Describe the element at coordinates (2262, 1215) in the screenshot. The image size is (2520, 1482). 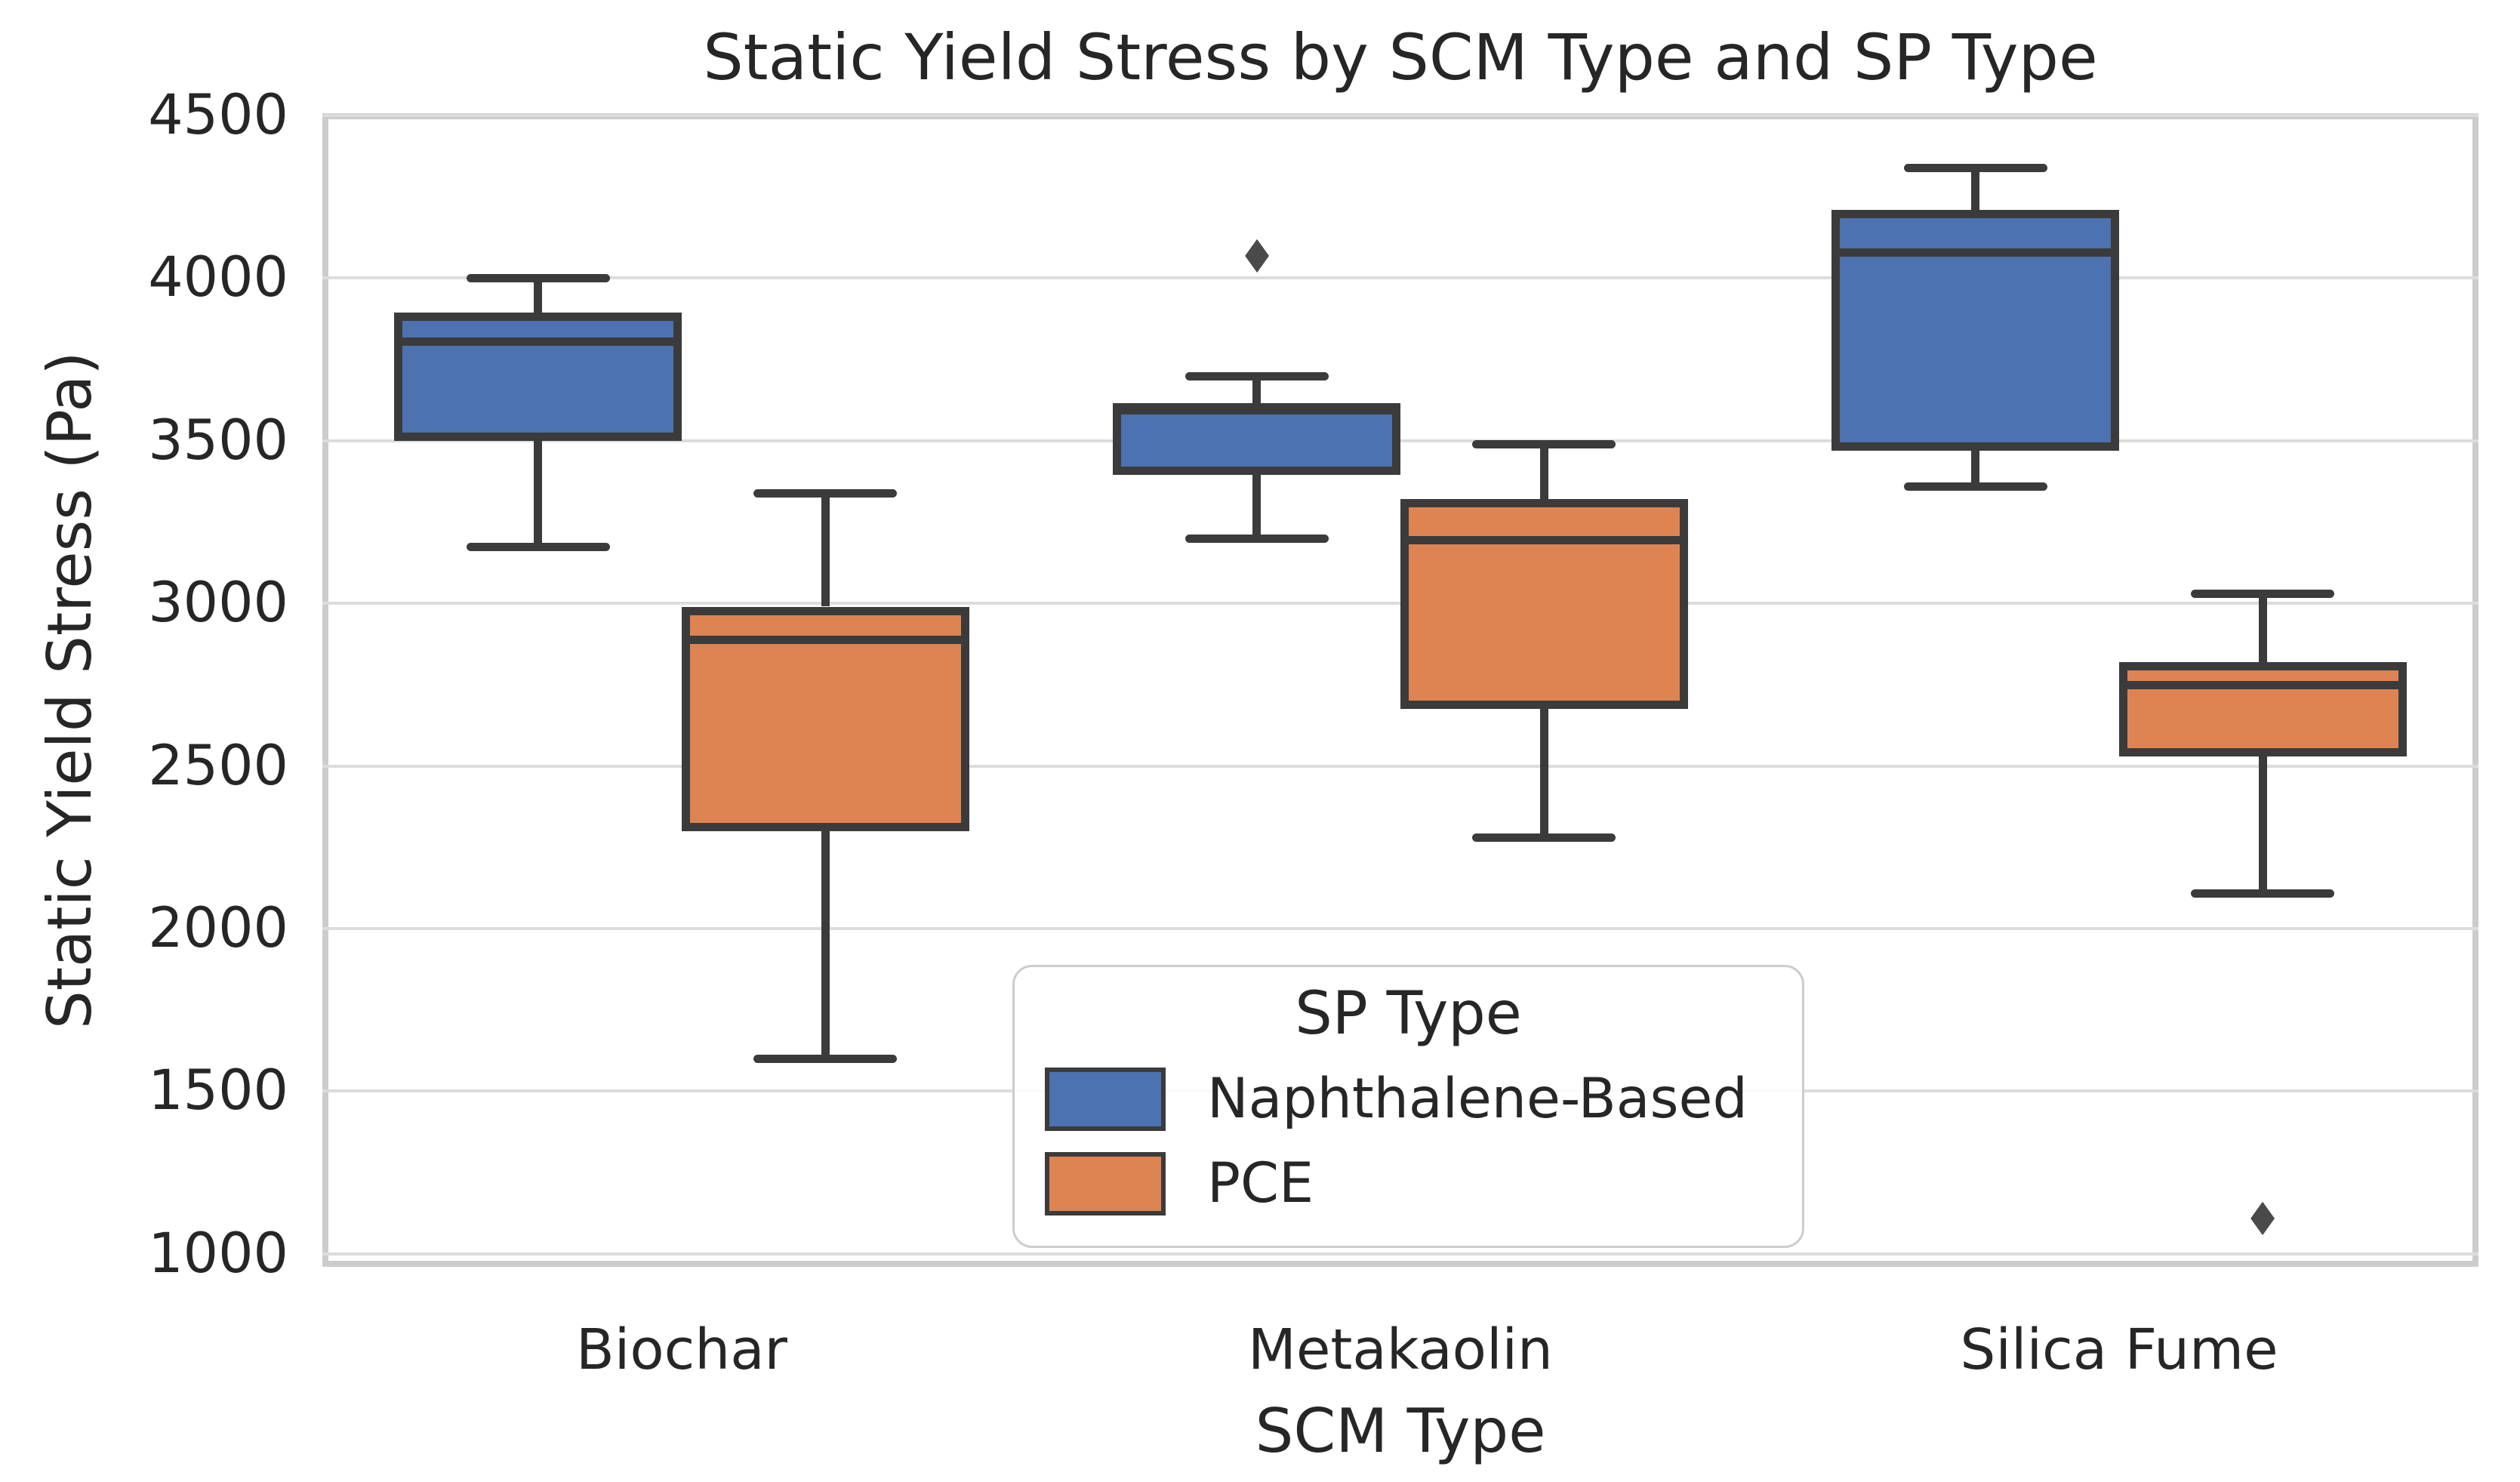
I see `outlier-diamond-silica-fume-pce: ◆` at that location.